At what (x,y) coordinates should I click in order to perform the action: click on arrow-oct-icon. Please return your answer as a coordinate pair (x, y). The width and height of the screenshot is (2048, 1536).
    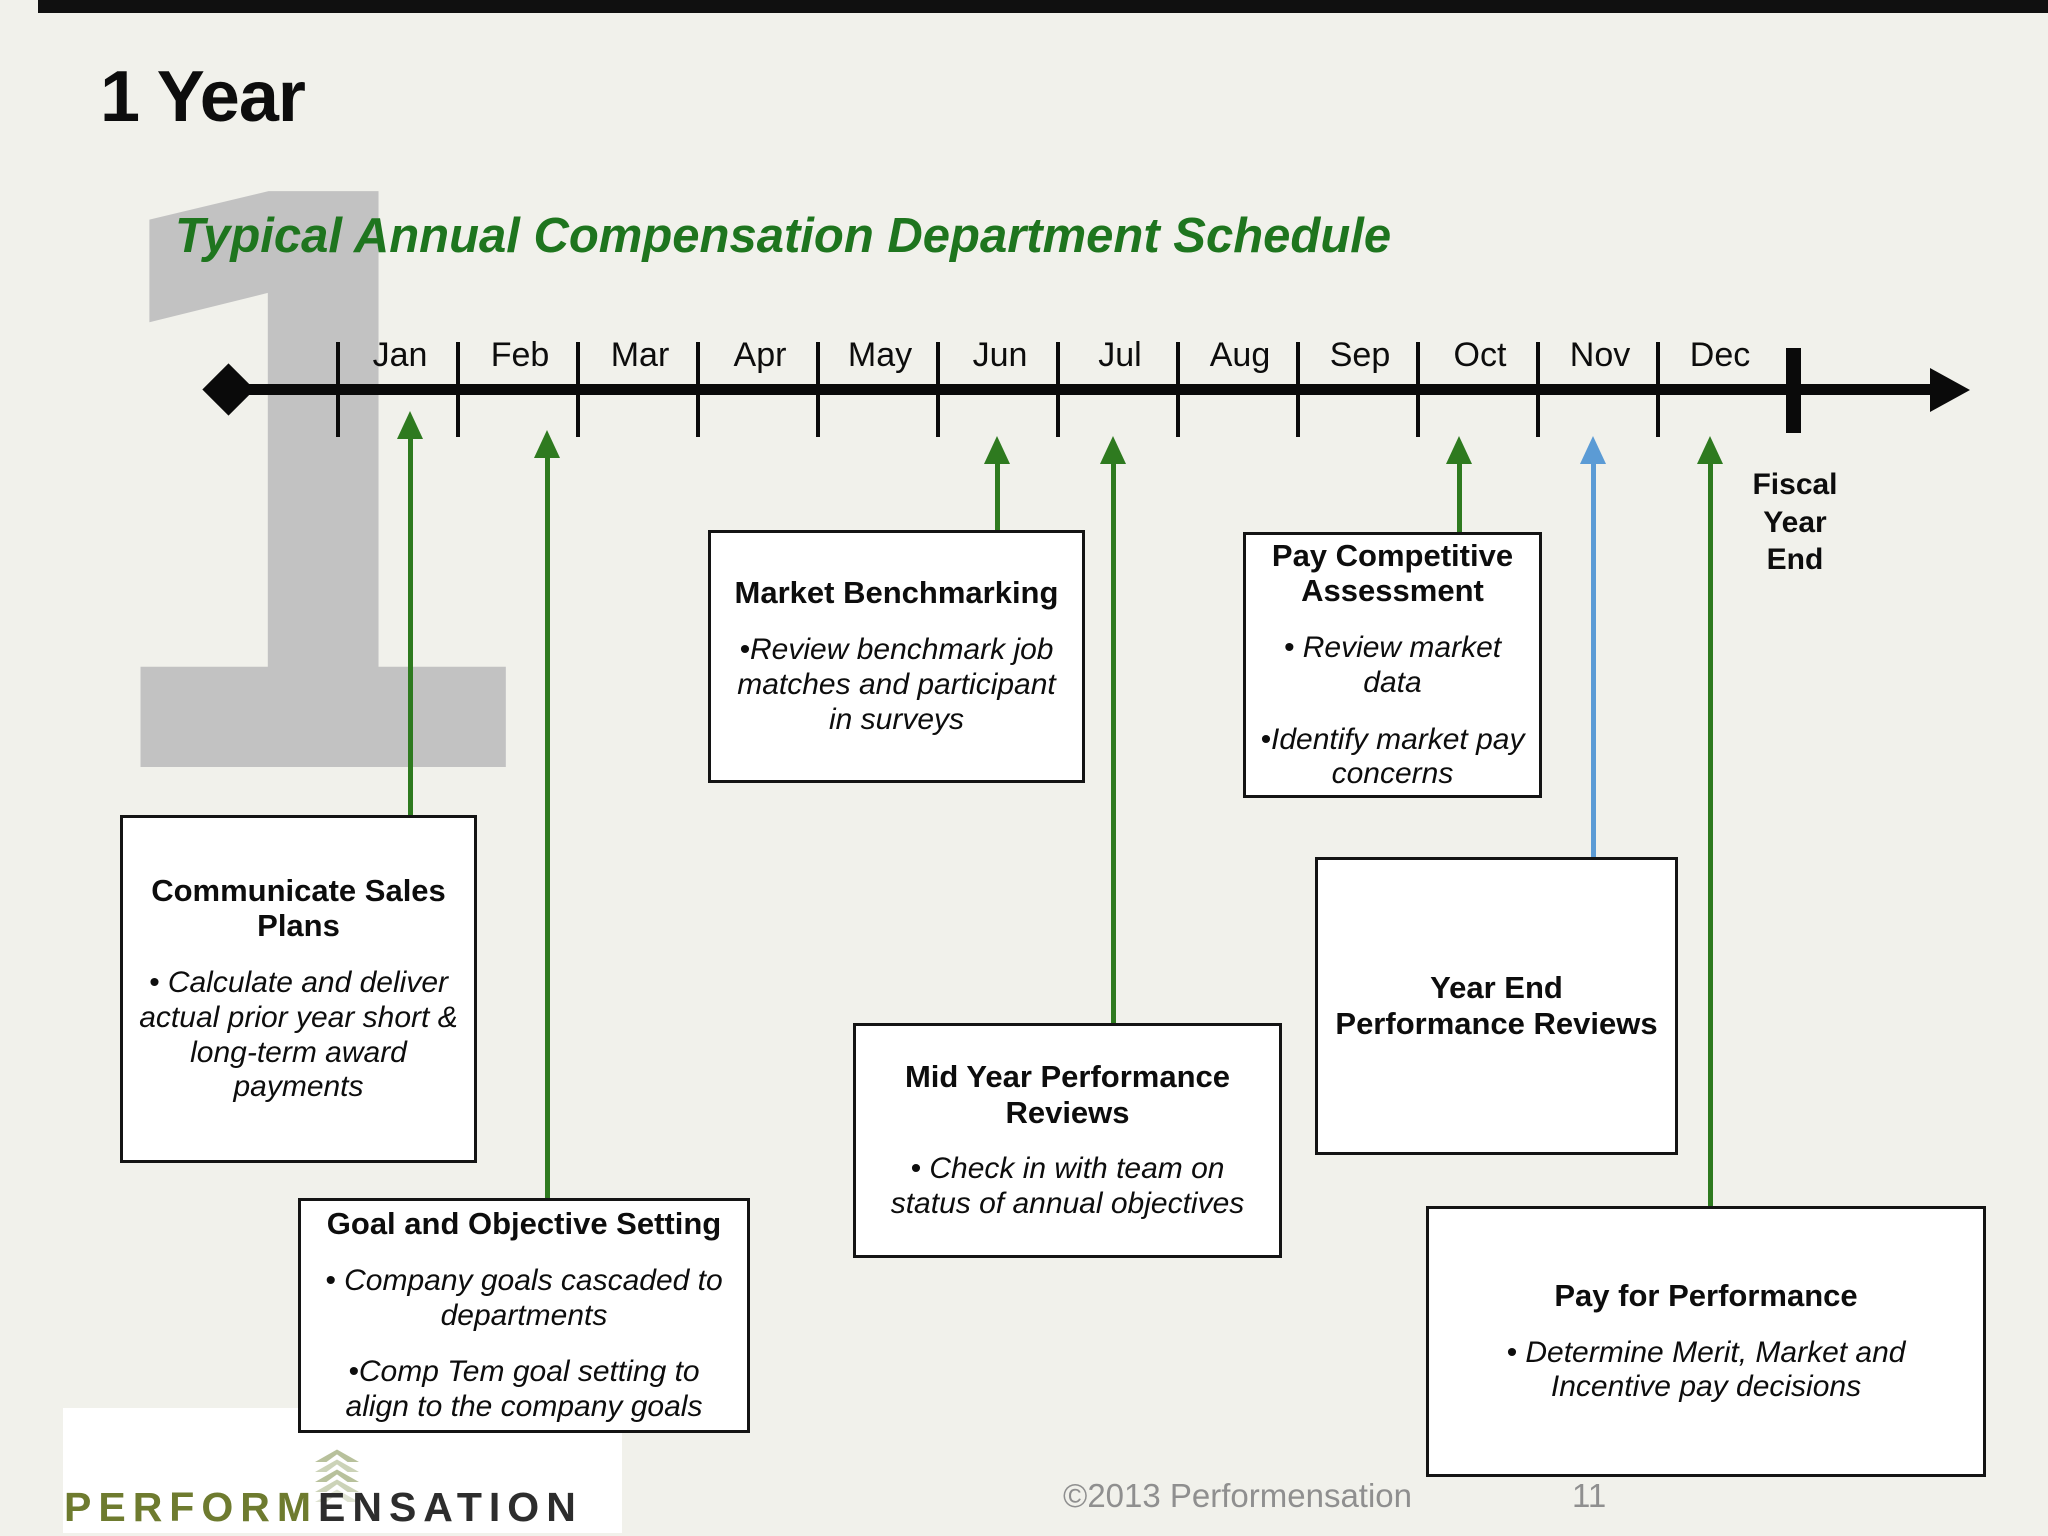
    Looking at the image, I should click on (1459, 450).